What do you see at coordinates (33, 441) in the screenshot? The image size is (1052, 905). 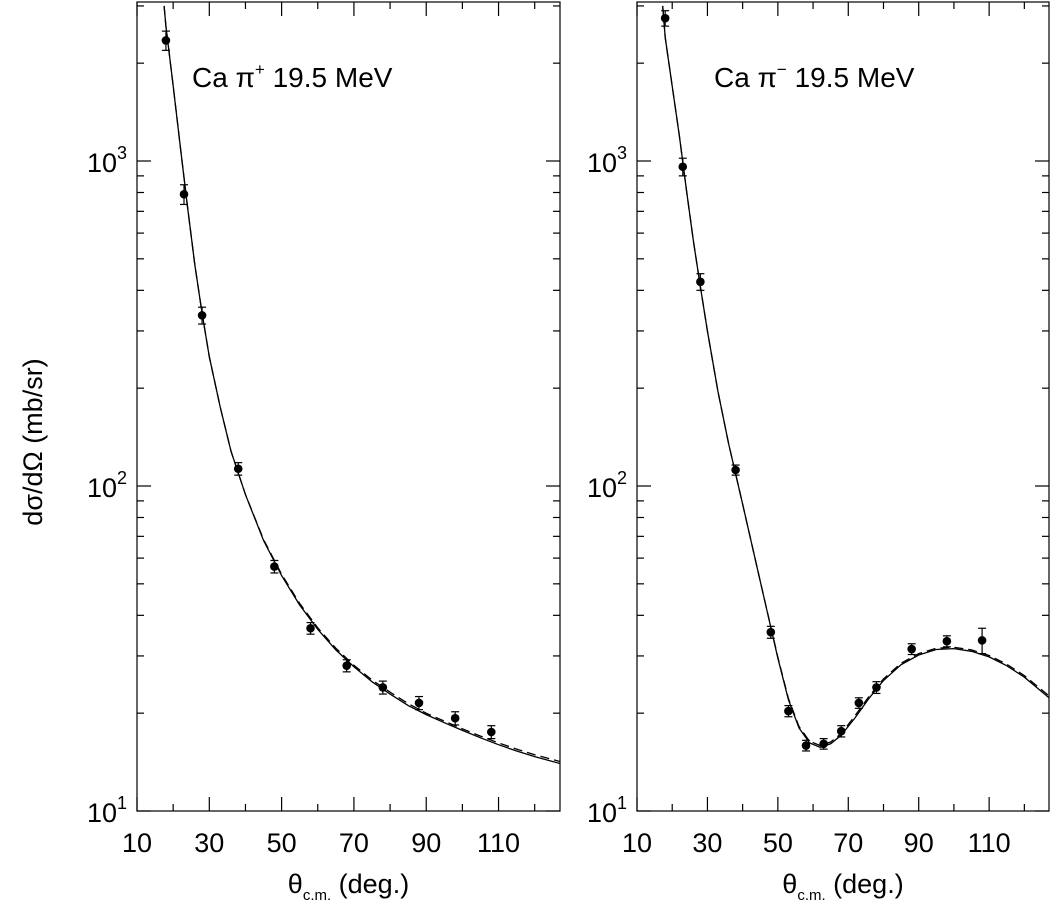 I see `y-axis-title: dσ/dΩ (mb/sr)` at bounding box center [33, 441].